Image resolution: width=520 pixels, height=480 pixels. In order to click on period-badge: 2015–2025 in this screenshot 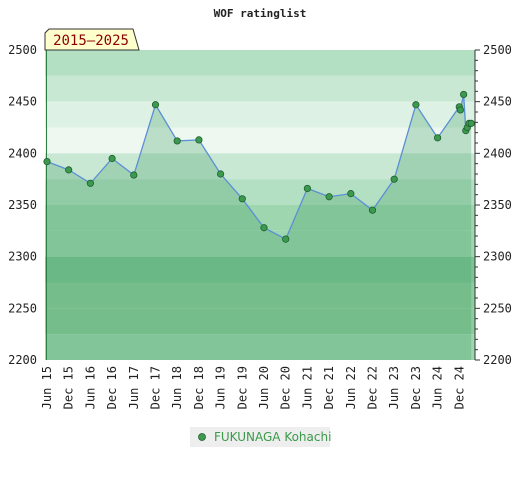, I will do `click(92, 39)`.